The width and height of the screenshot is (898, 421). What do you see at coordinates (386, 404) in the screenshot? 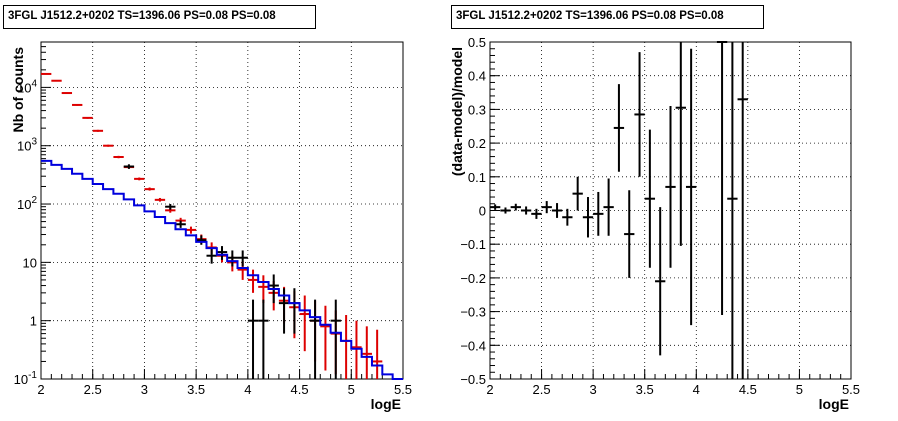
I see `left-x-axis-label: logE` at bounding box center [386, 404].